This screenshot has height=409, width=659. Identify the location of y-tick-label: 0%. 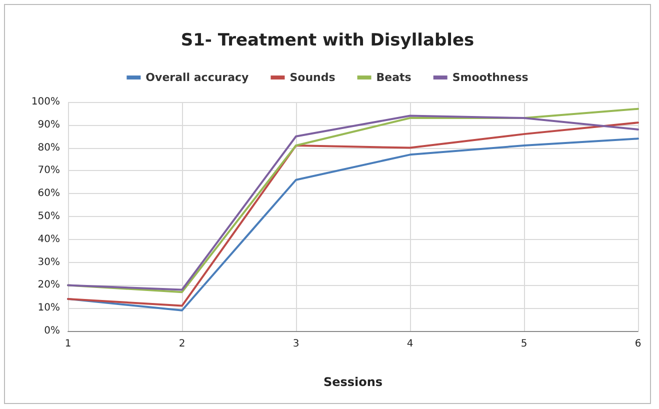
(52, 331).